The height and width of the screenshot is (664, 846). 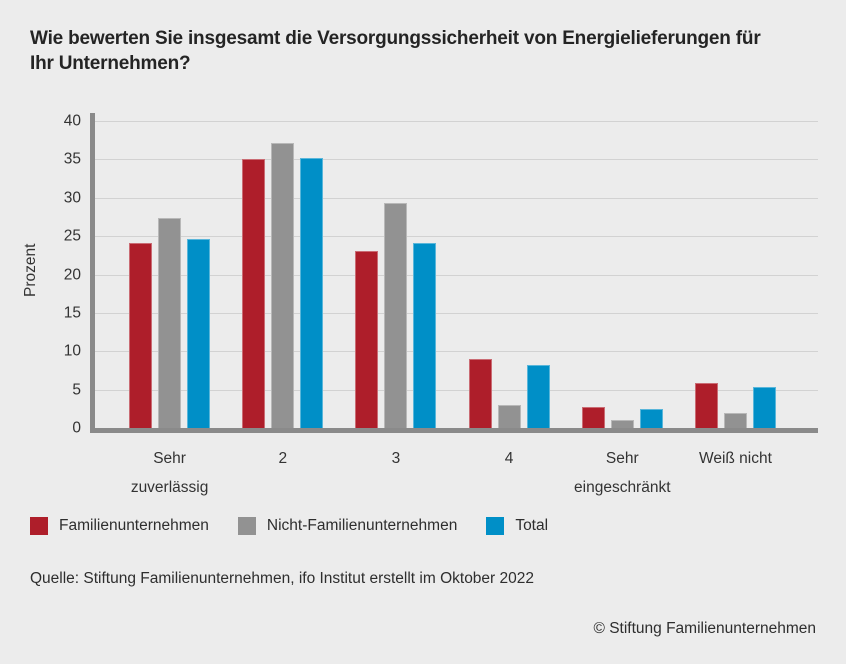 I want to click on y-tick-10: 10, so click(x=72, y=351).